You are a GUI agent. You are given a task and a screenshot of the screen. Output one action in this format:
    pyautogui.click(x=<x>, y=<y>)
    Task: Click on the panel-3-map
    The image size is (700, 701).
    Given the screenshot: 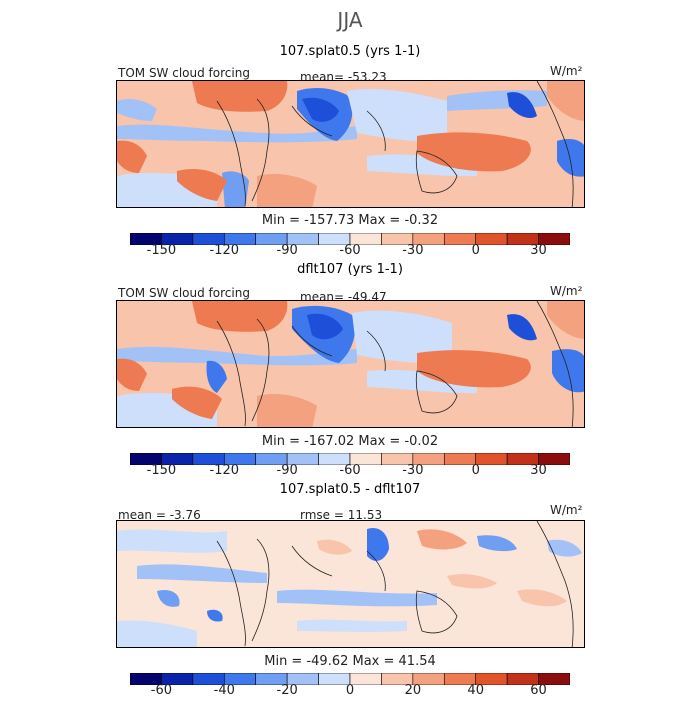 What is the action you would take?
    pyautogui.click(x=350, y=584)
    